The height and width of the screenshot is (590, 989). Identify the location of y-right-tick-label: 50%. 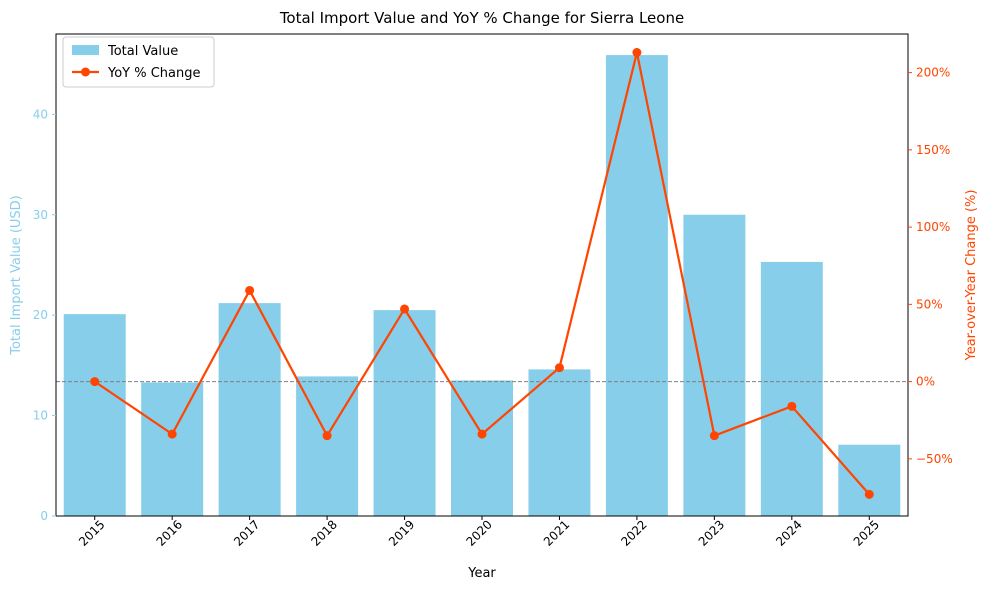
(929, 304).